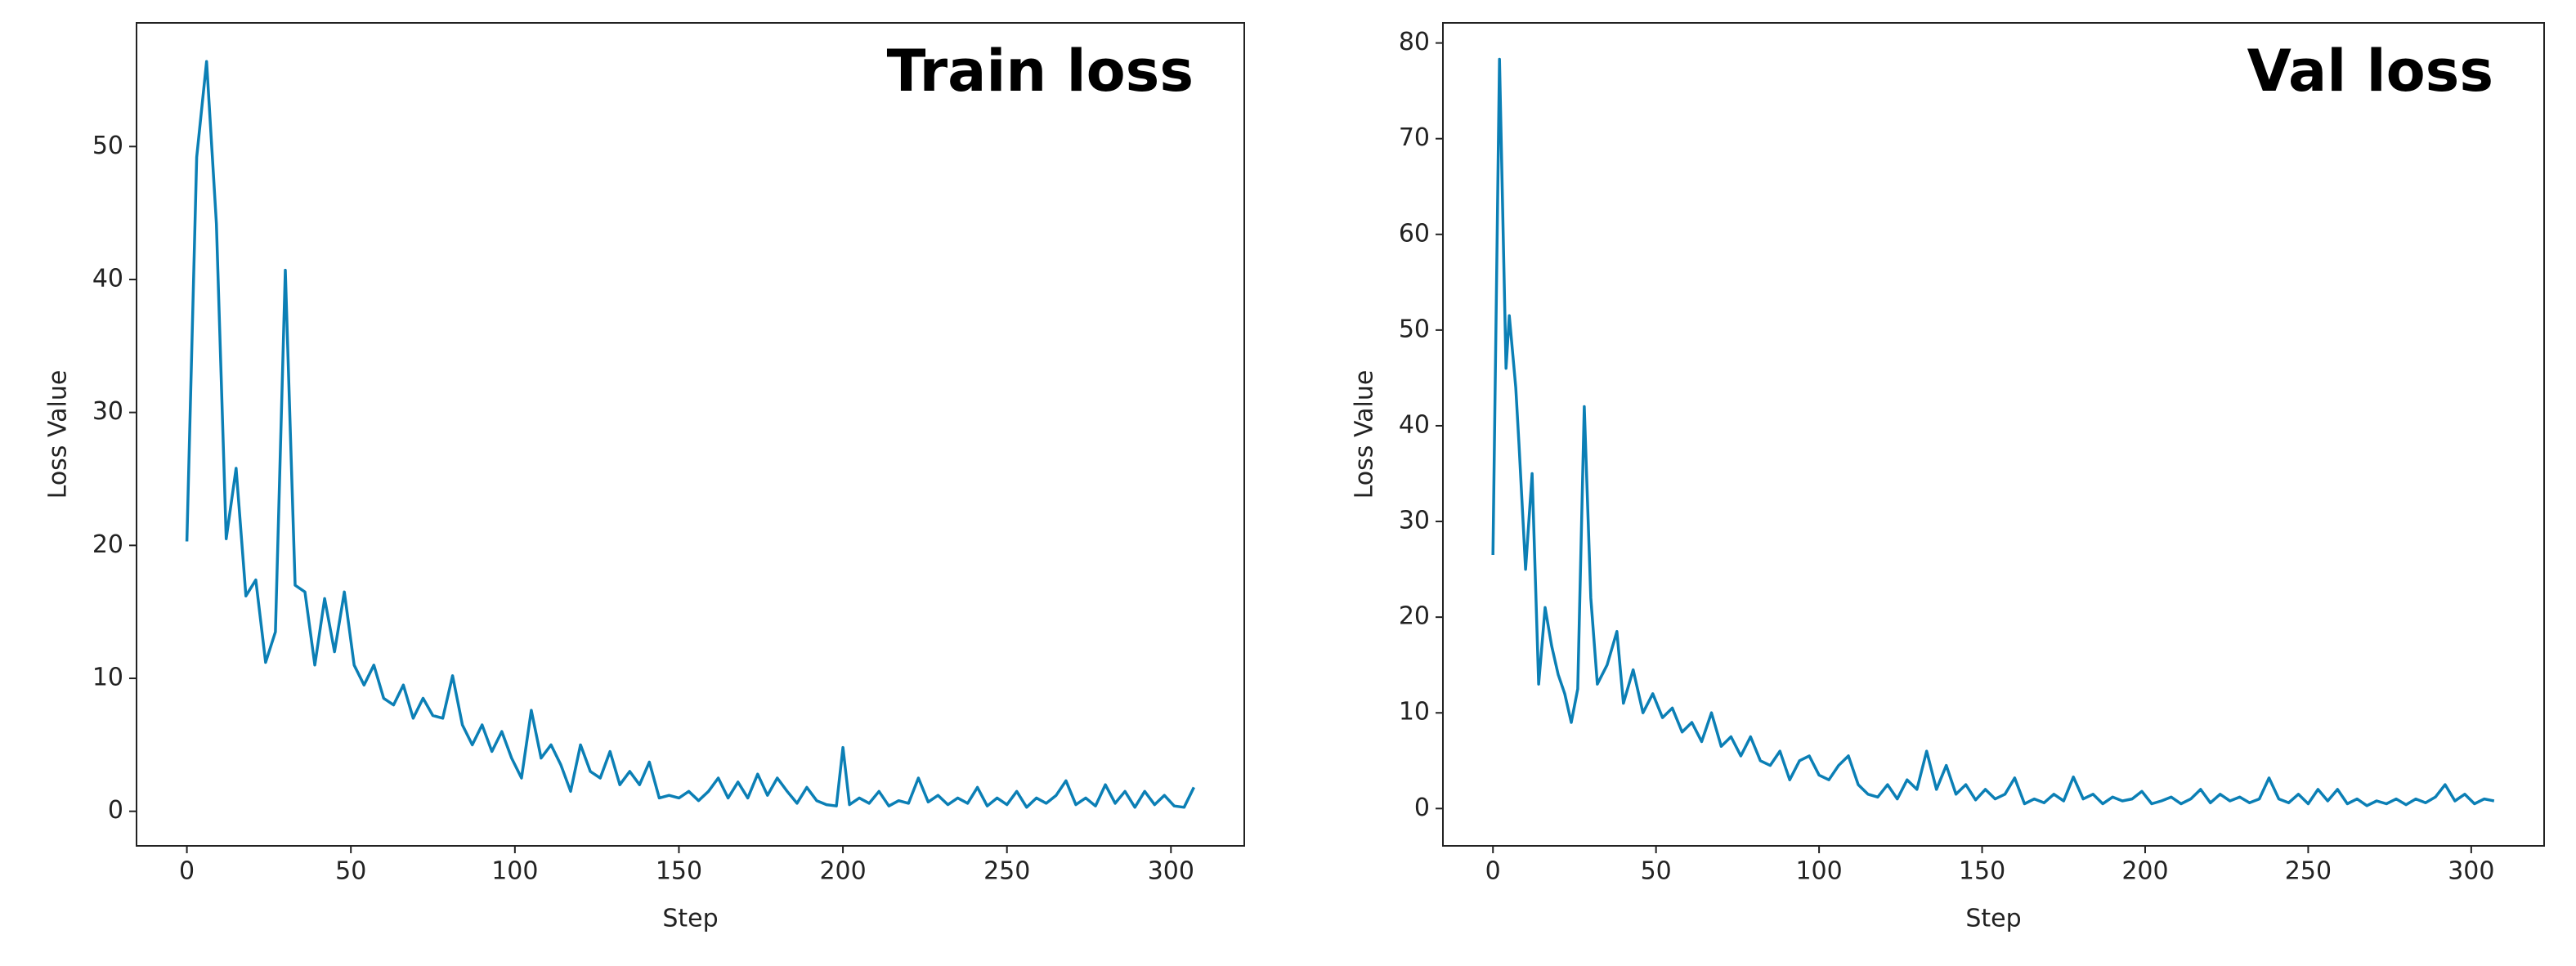 The height and width of the screenshot is (966, 2576). Describe the element at coordinates (1415, 42) in the screenshot. I see `y-tick-label: 80` at that location.